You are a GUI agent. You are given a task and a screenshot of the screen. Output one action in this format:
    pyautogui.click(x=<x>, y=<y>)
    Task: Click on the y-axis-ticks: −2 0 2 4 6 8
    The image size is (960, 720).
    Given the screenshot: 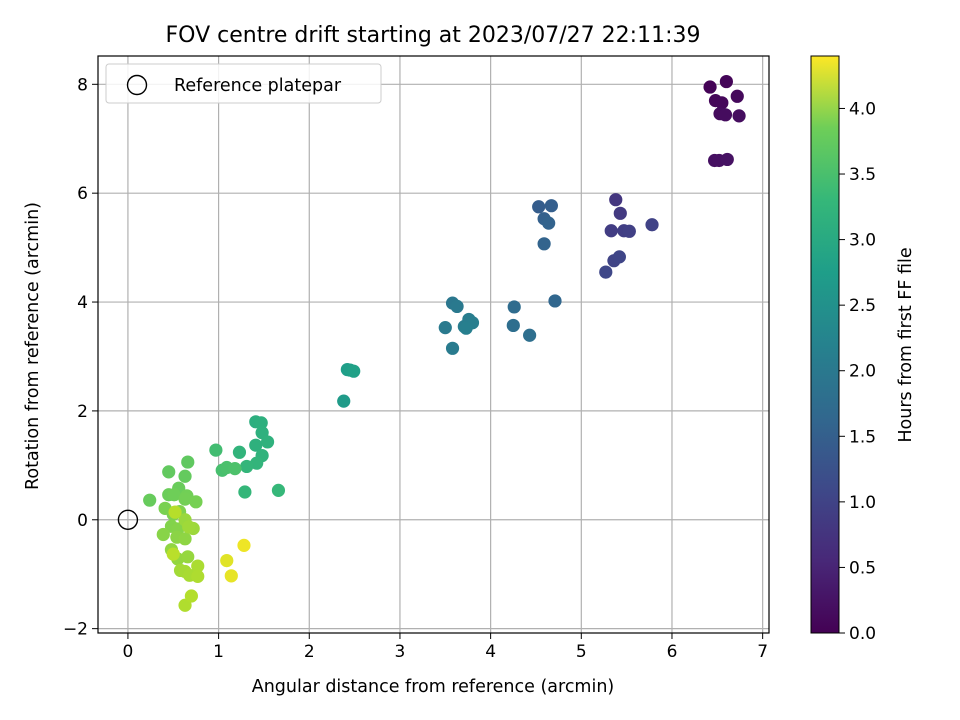 What is the action you would take?
    pyautogui.click(x=80, y=357)
    